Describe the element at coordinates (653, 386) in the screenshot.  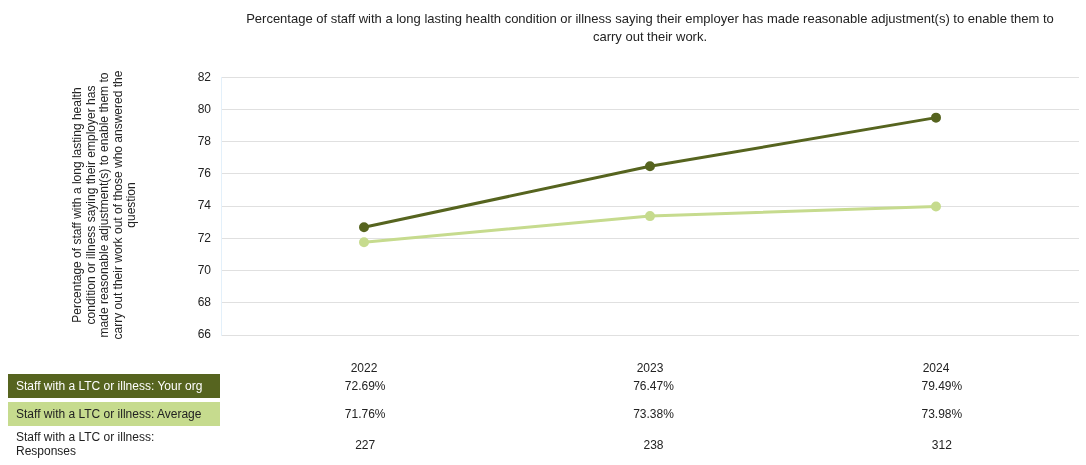
I see `data-label: 76.47%` at that location.